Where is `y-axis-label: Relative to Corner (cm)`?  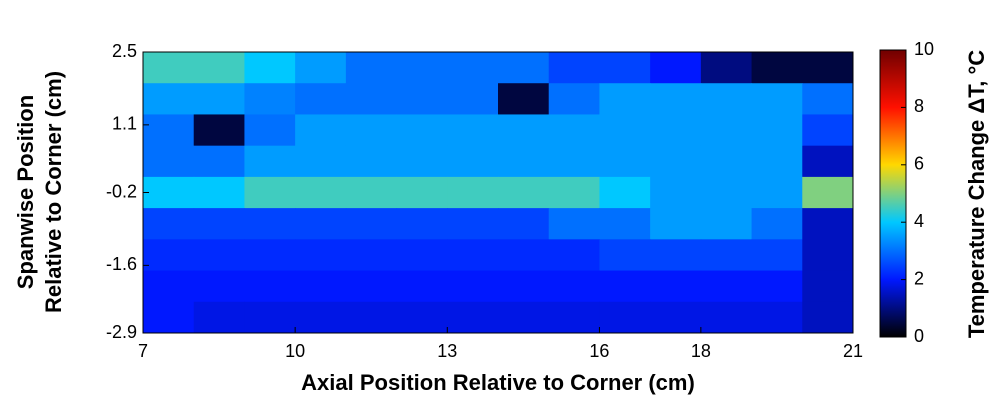
y-axis-label: Relative to Corner (cm) is located at coordinates (53, 192).